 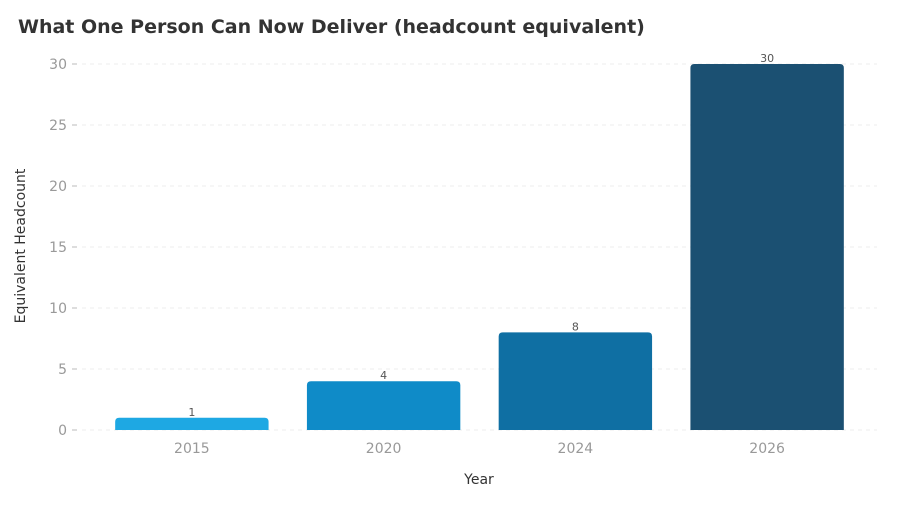 I want to click on data-label: 4, so click(x=383, y=375).